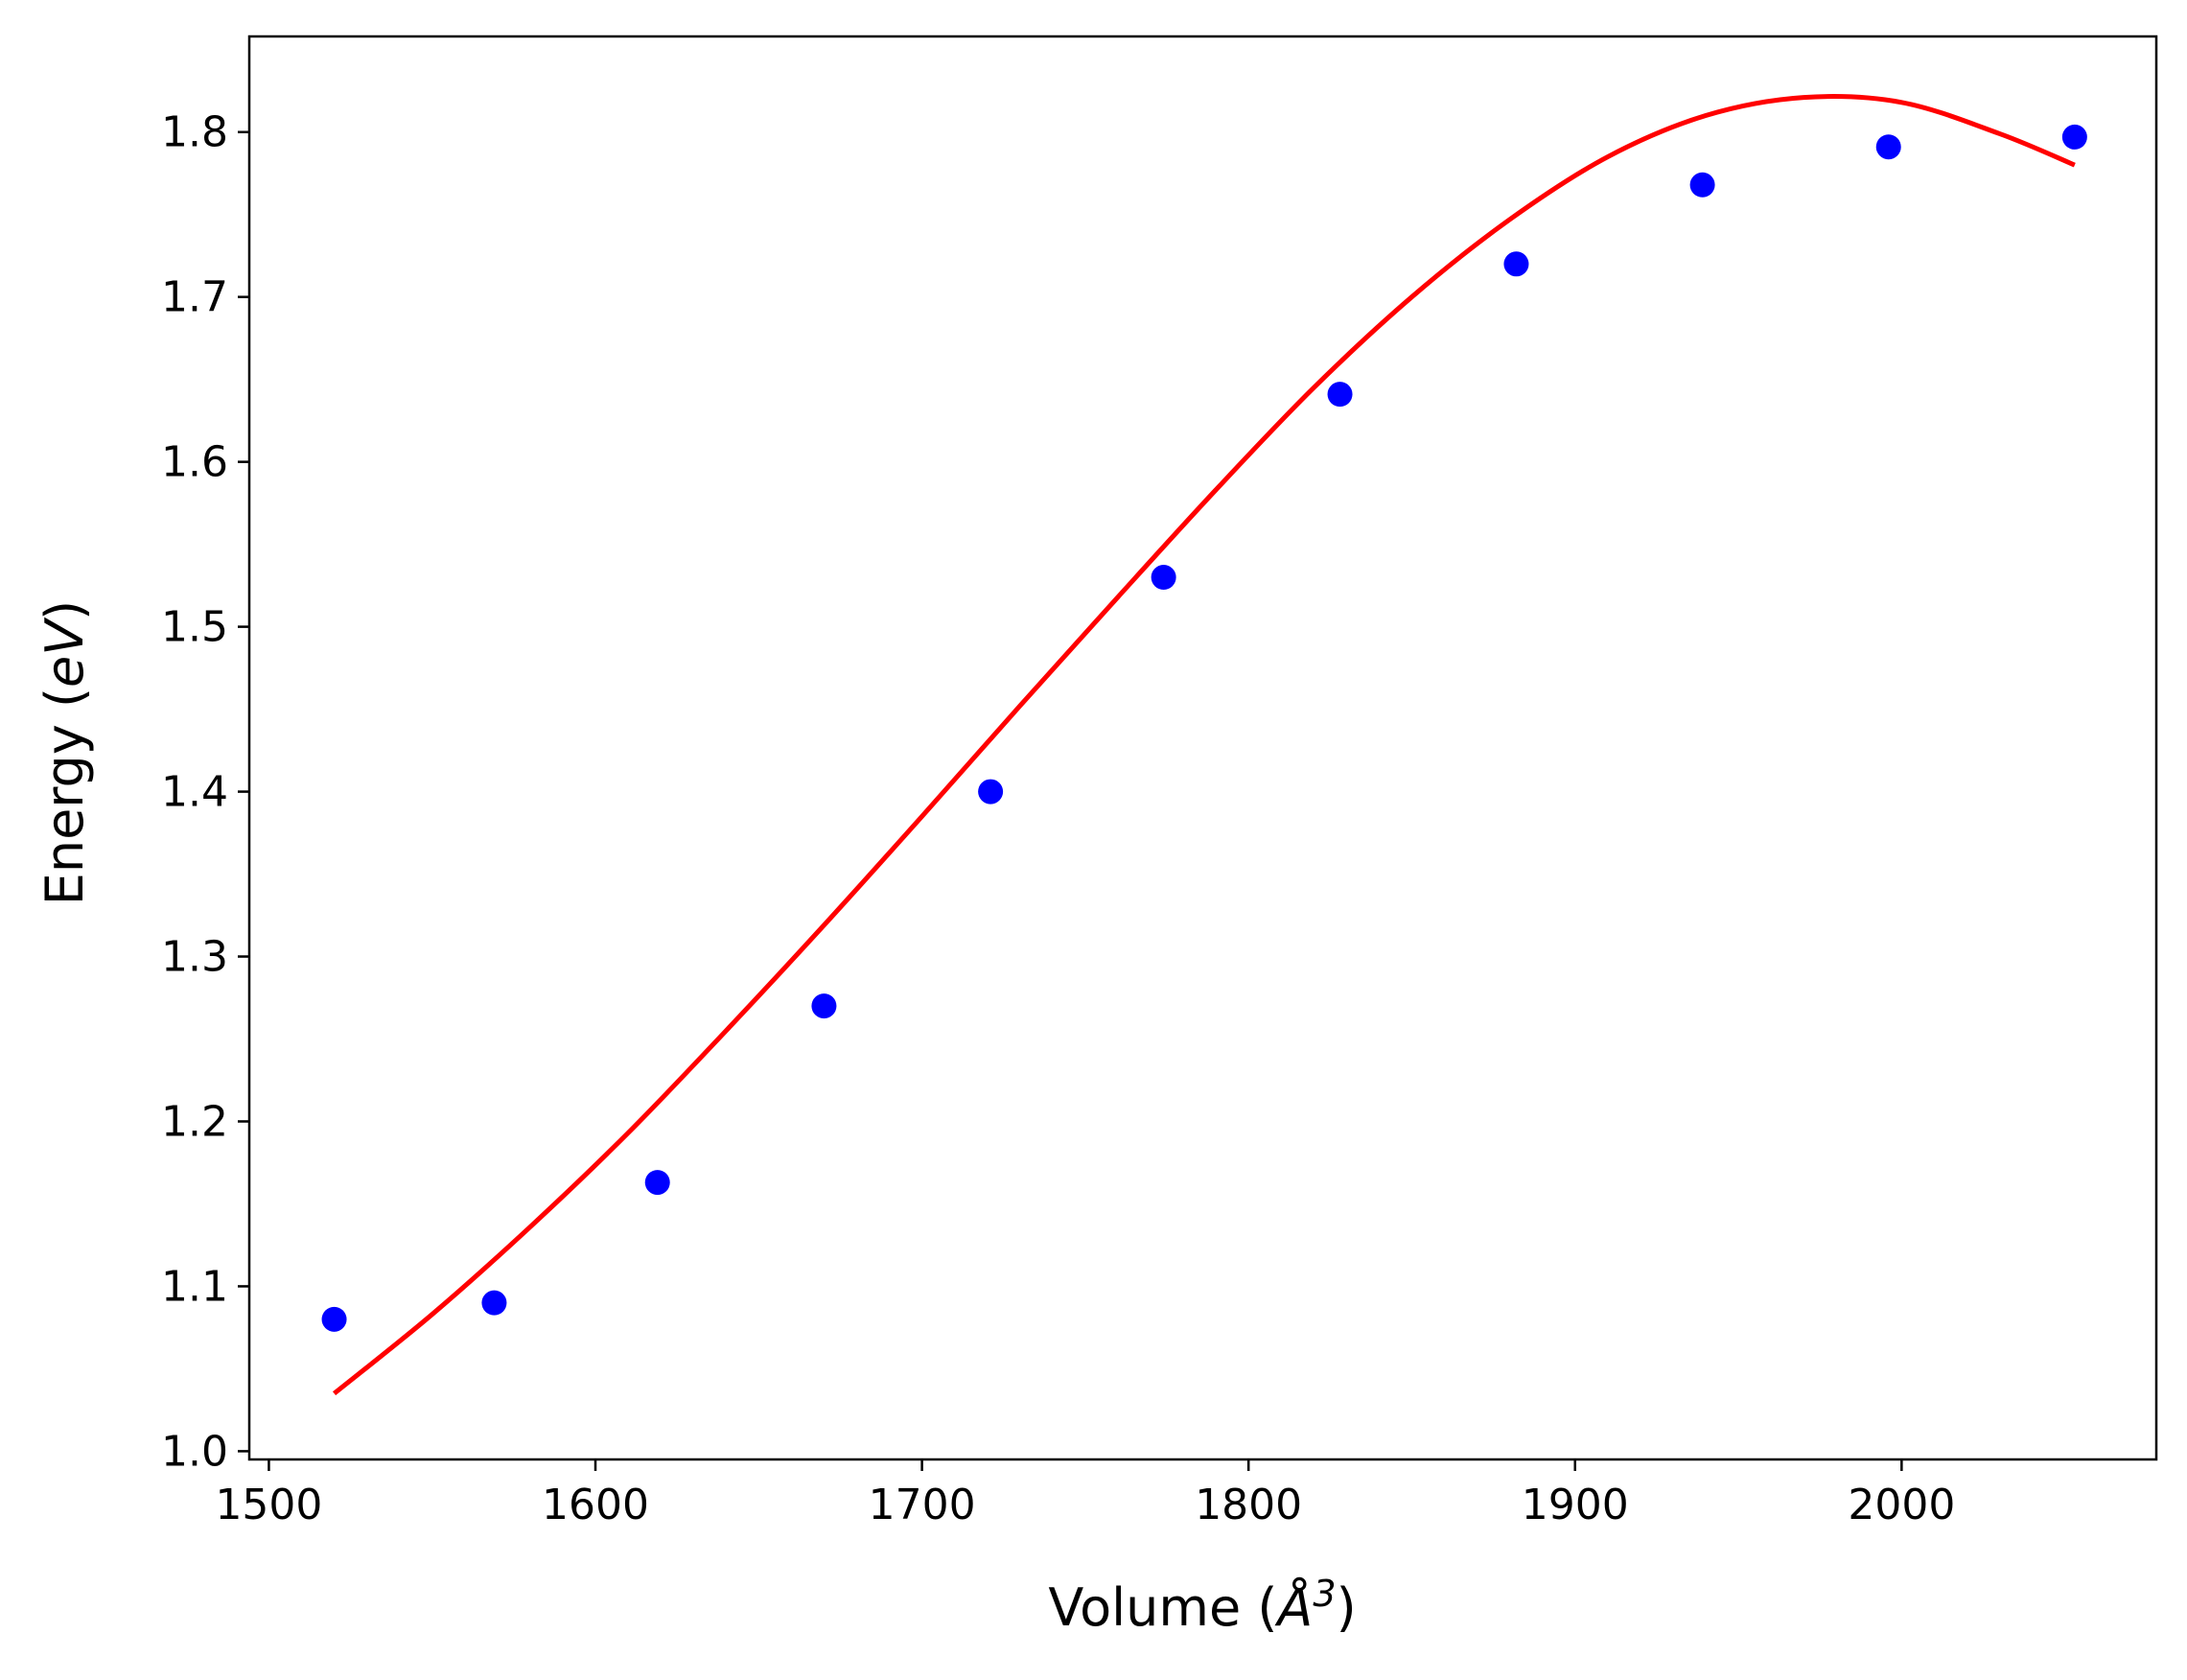 Image resolution: width=2187 pixels, height=1680 pixels. Describe the element at coordinates (65, 652) in the screenshot. I see `y-axis-label-unit: eV` at that location.